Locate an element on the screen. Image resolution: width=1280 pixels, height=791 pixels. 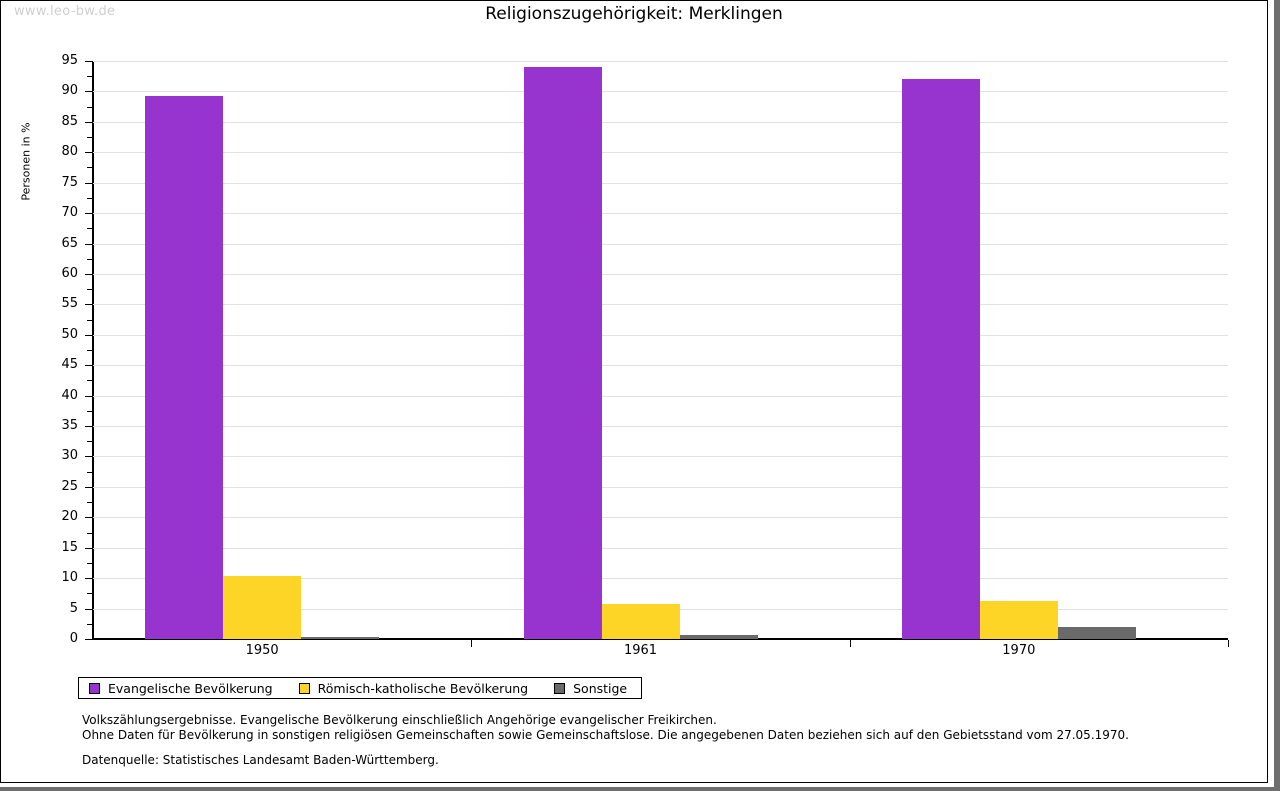
y-tick-label: 85 is located at coordinates (69, 121).